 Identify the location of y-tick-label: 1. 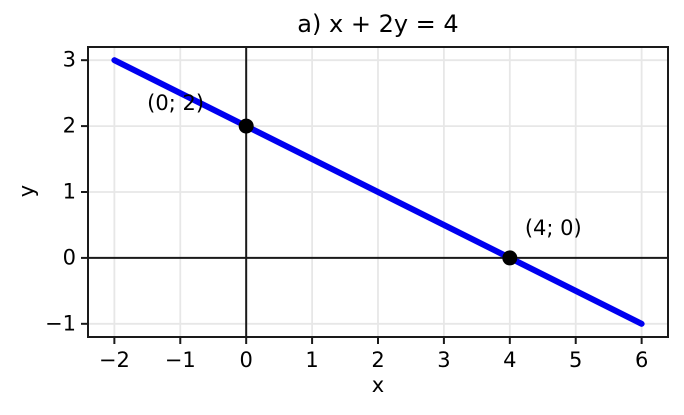
(69, 191).